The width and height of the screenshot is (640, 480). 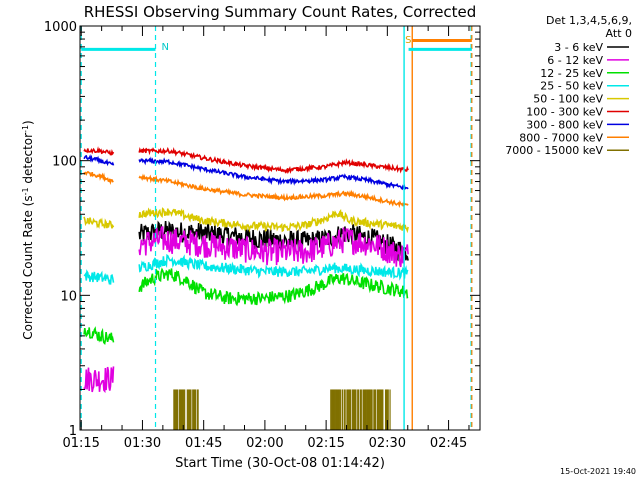 I want to click on y-tick-label: 100, so click(x=64, y=162).